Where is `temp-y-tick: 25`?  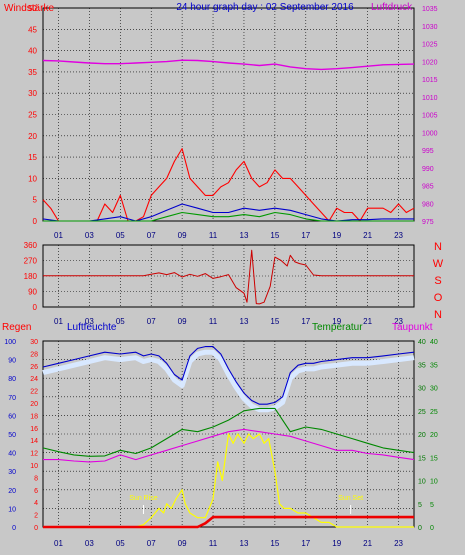
temp-y-tick: 25 is located at coordinates (434, 412).